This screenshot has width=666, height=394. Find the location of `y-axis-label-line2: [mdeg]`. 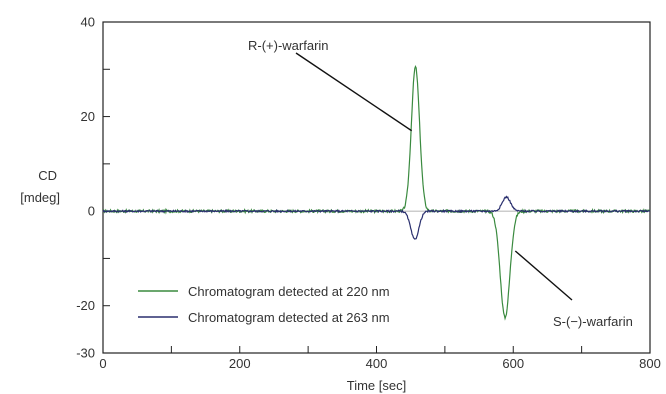

y-axis-label-line2: [mdeg] is located at coordinates (40, 197).